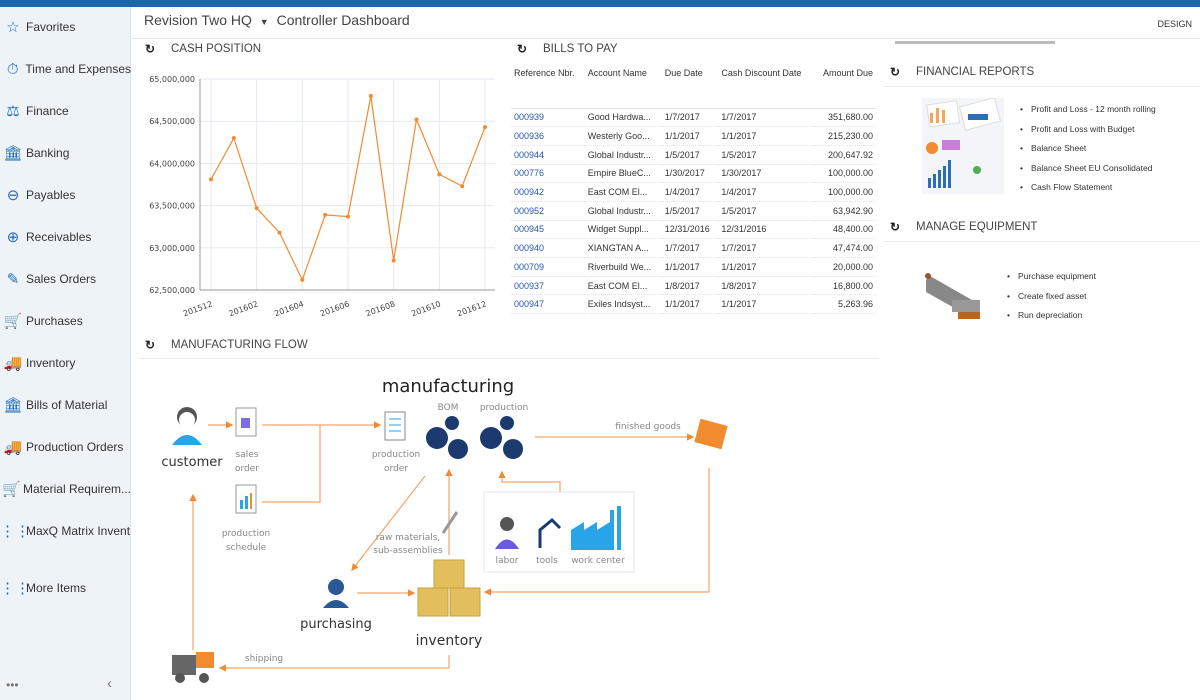 This screenshot has width=1200, height=700. What do you see at coordinates (975, 42) in the screenshot?
I see `scrollbar` at bounding box center [975, 42].